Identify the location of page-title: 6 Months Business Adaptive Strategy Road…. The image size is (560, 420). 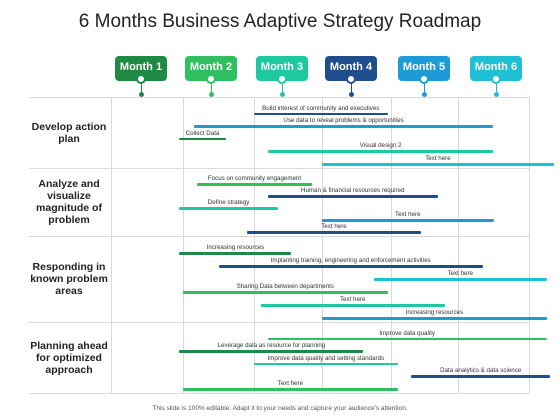
(280, 21).